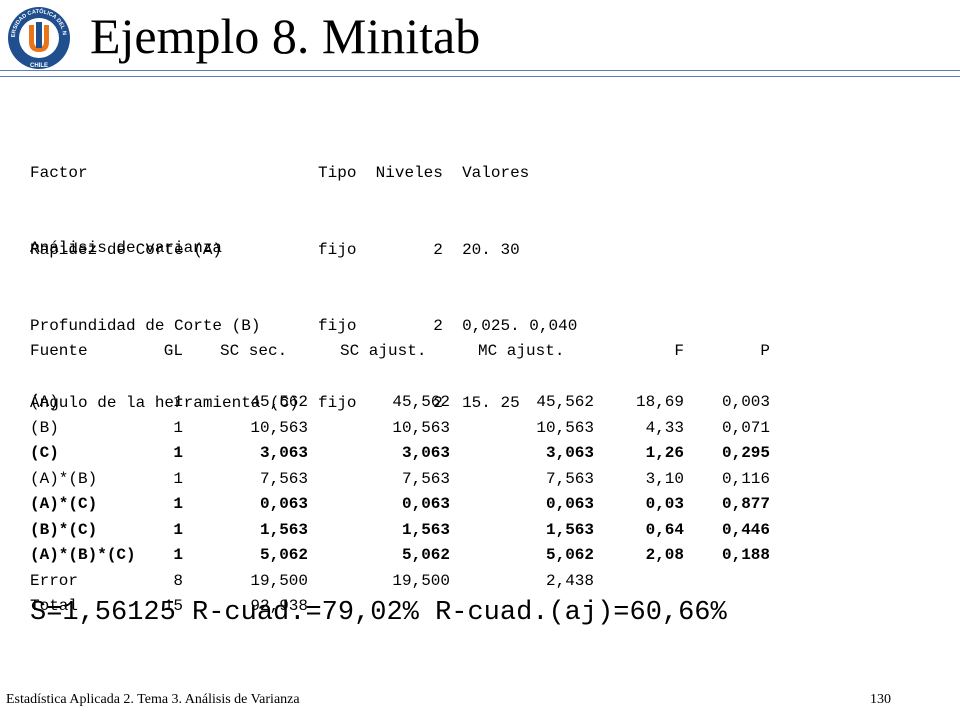 This screenshot has width=960, height=720. I want to click on anova-row: Total 15 92,938, so click(169, 607).